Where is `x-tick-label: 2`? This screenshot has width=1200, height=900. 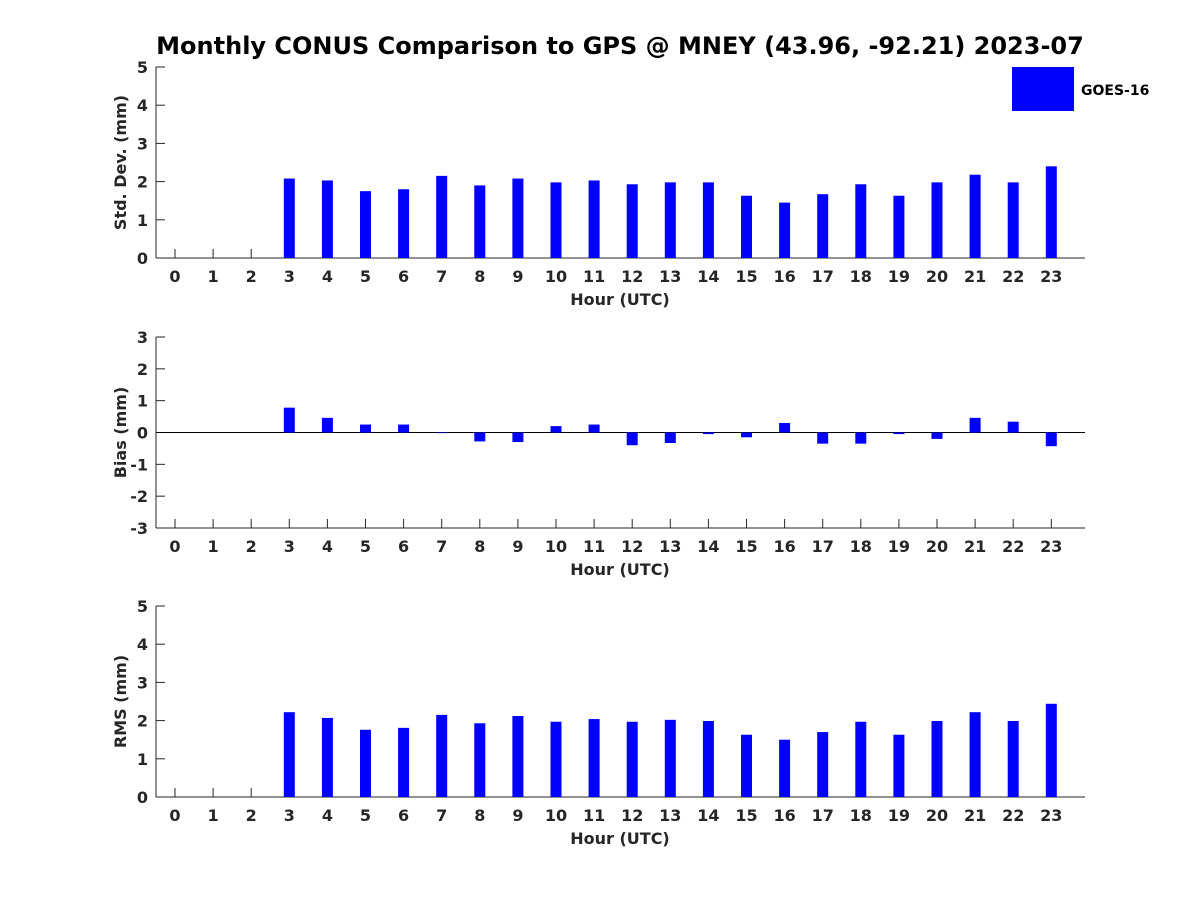 x-tick-label: 2 is located at coordinates (251, 815).